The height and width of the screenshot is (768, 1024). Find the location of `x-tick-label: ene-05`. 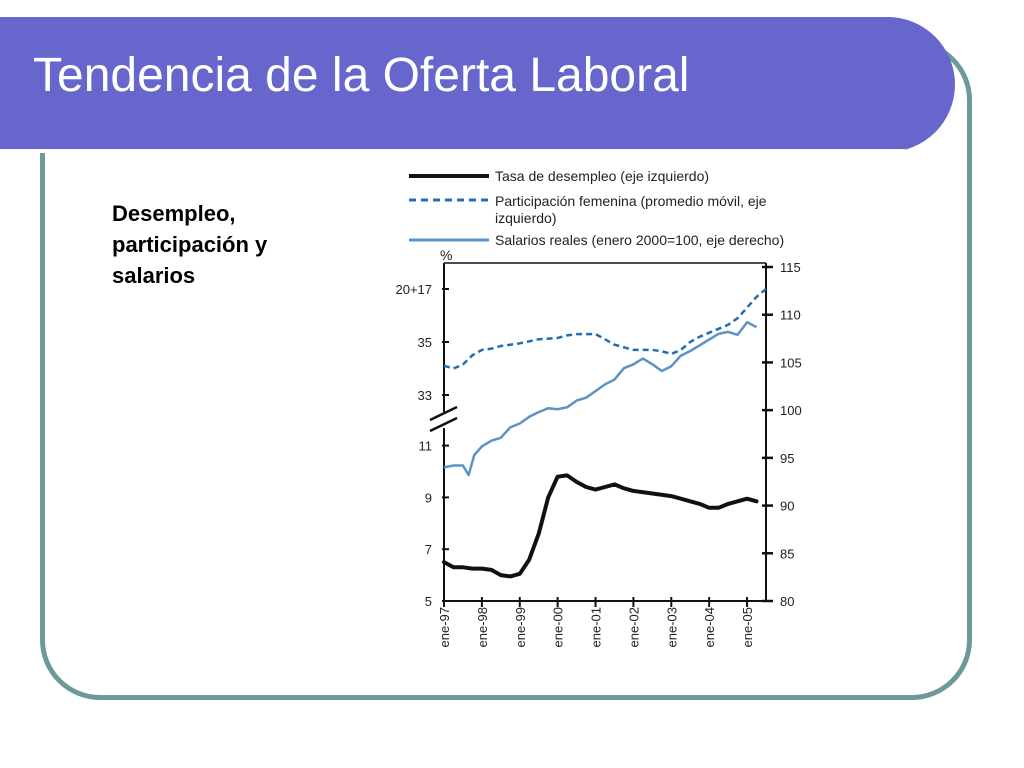

x-tick-label: ene-05 is located at coordinates (747, 627).